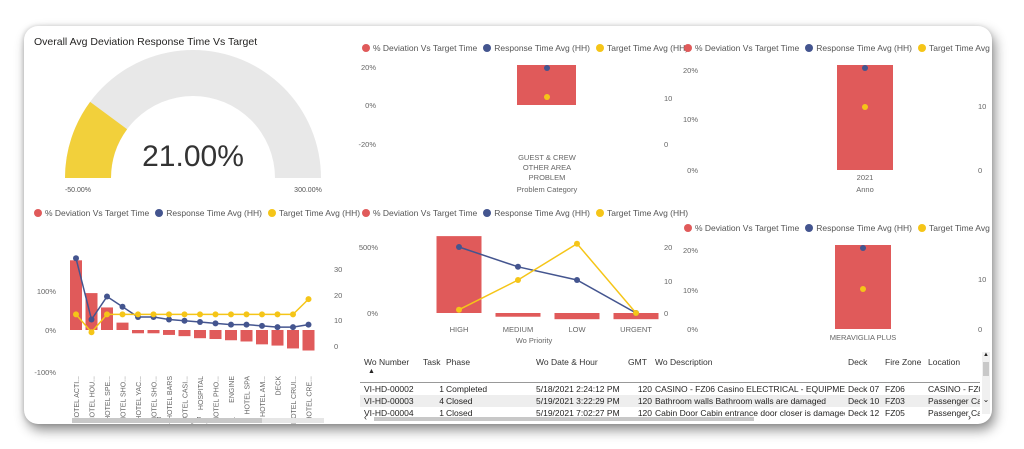 The width and height of the screenshot is (1024, 449). Describe the element at coordinates (459, 401) in the screenshot. I see `table-cell: Closed` at that location.